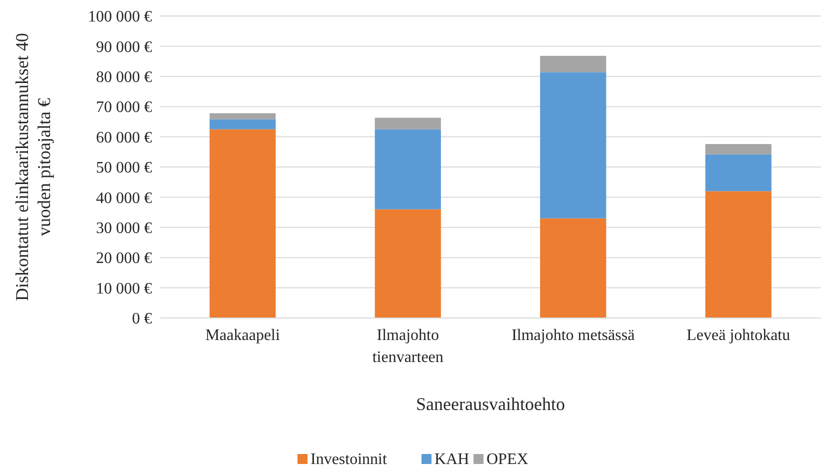 This screenshot has height=476, width=831. I want to click on y-tick-label: 60 000 €, so click(124, 137).